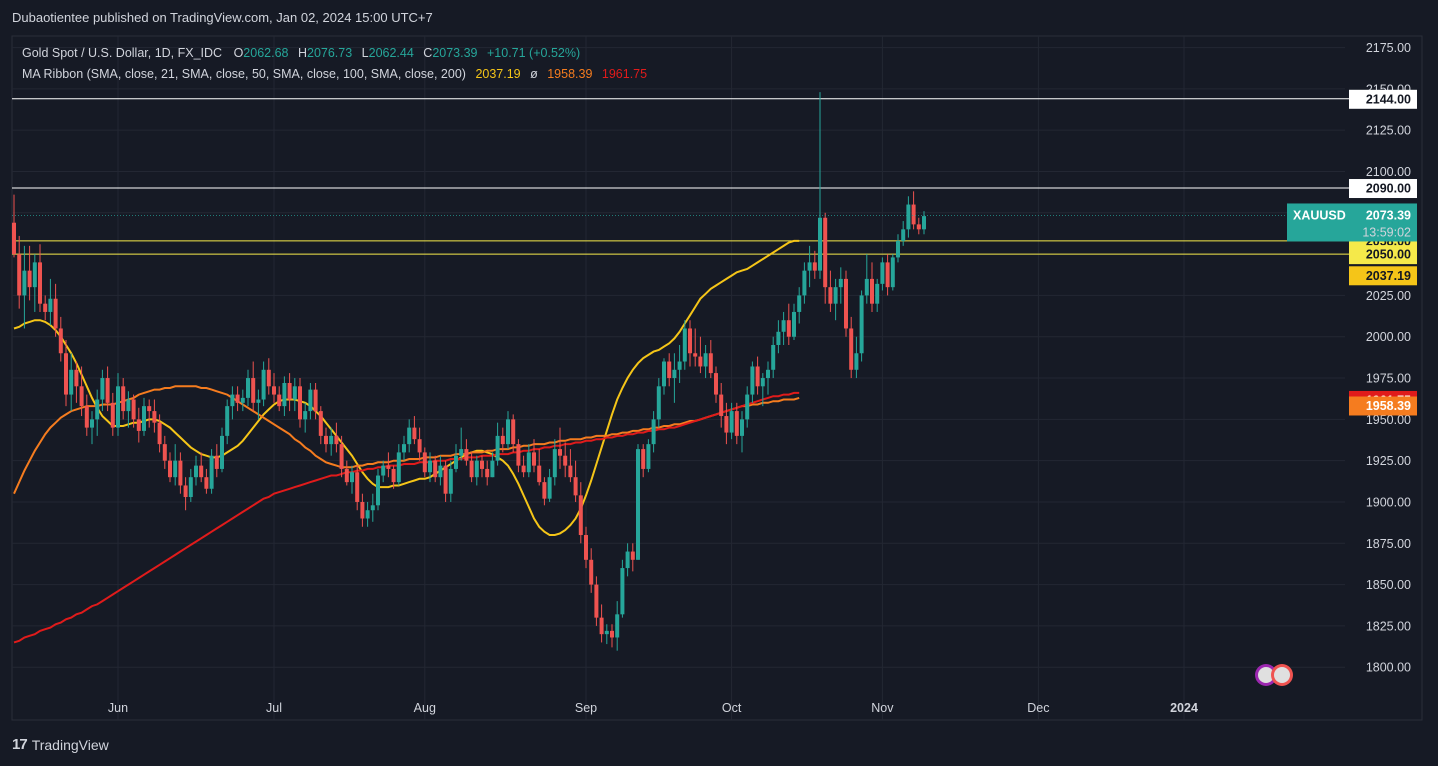 The height and width of the screenshot is (766, 1438). Describe the element at coordinates (1388, 255) in the screenshot. I see `level-tag: 2050.00` at that location.